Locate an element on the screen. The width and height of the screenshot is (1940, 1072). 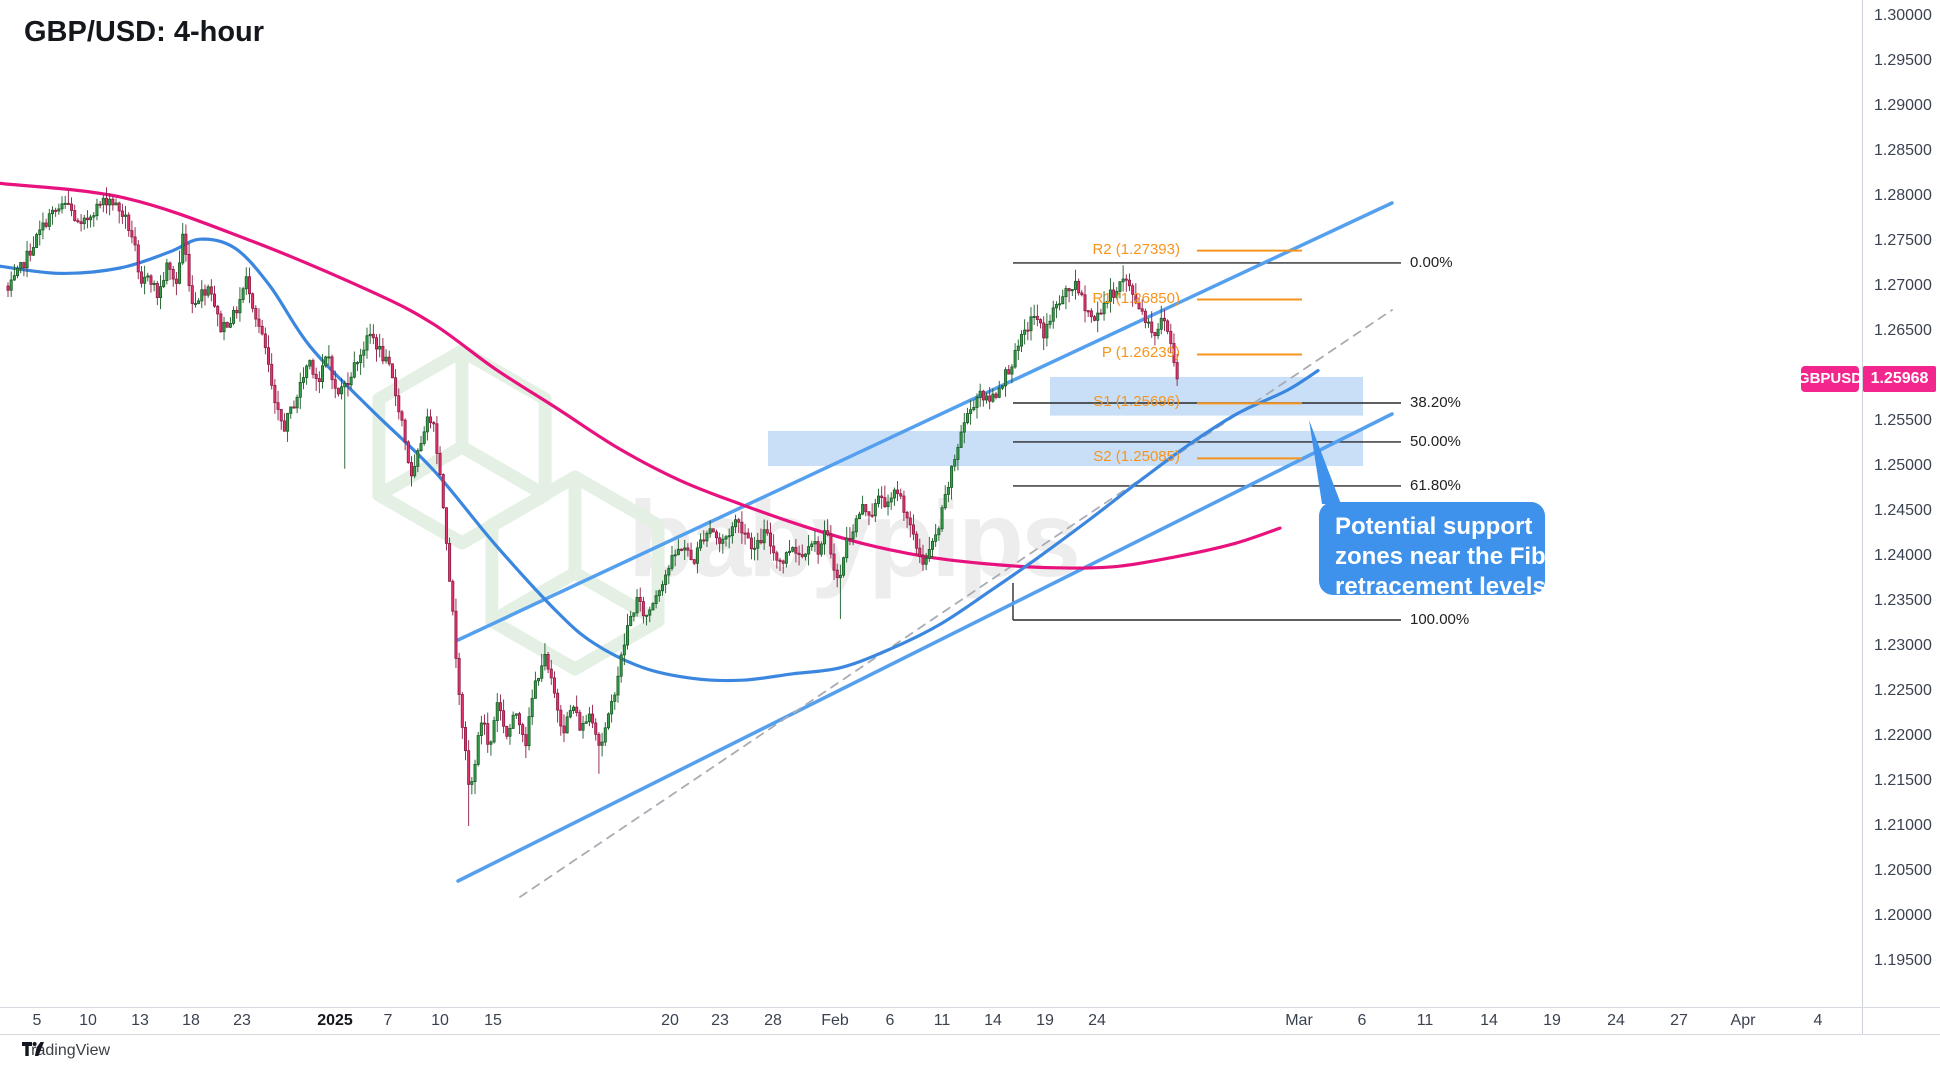
pivot-level-label: S2 (1.25085) is located at coordinates (1136, 457).